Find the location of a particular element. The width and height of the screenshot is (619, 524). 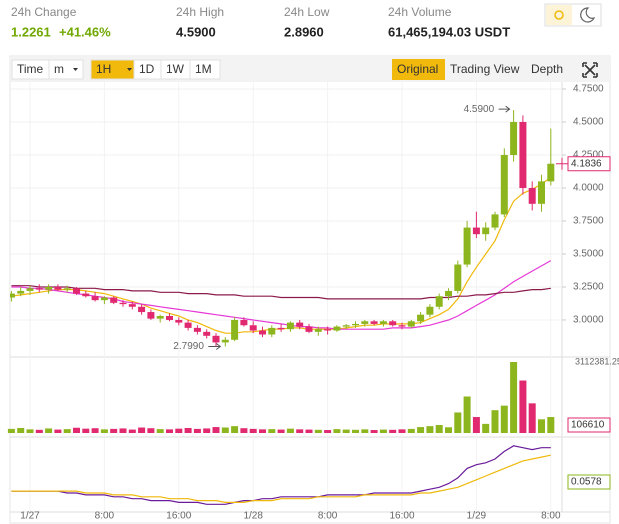

y-tick-label: 4.7500 is located at coordinates (588, 89).